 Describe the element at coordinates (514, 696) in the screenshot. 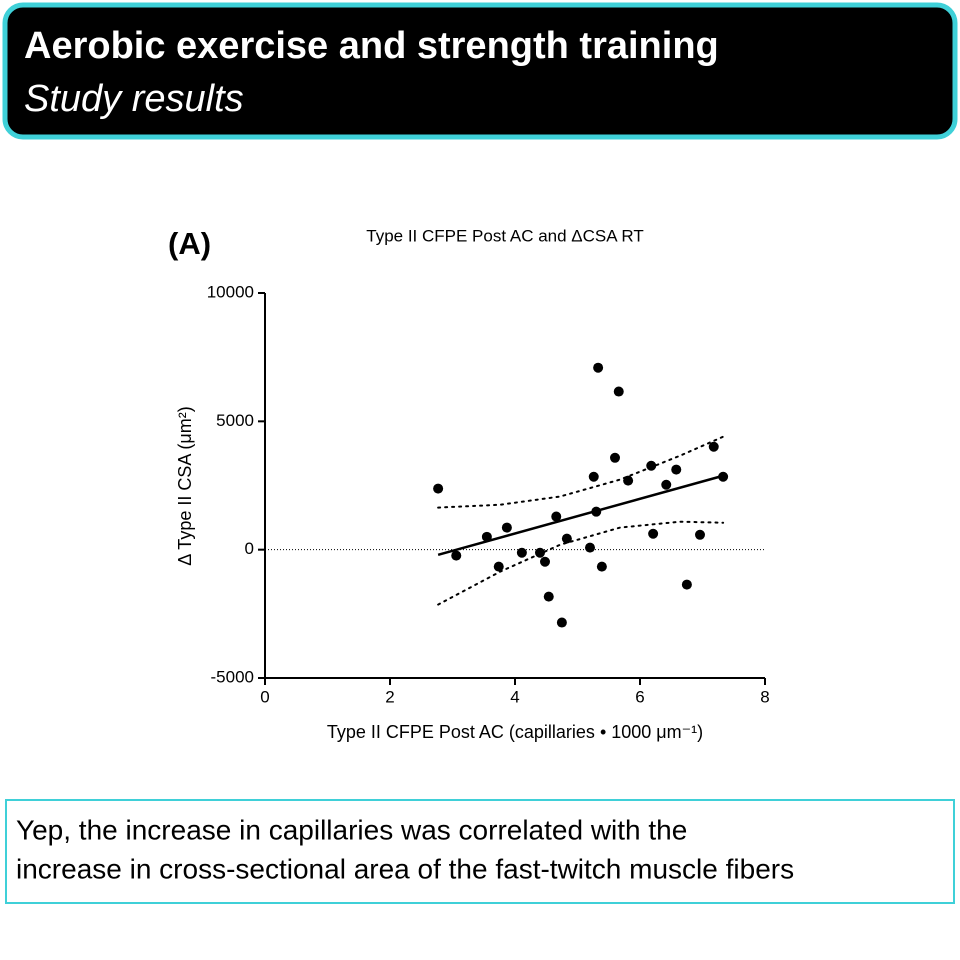

I see `x-tick-label: 4` at that location.